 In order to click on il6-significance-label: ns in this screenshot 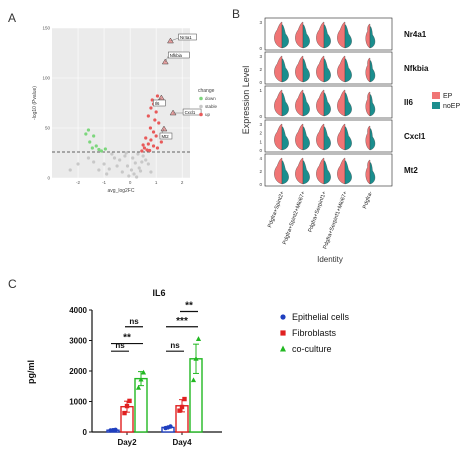, I will do `click(134, 321)`.